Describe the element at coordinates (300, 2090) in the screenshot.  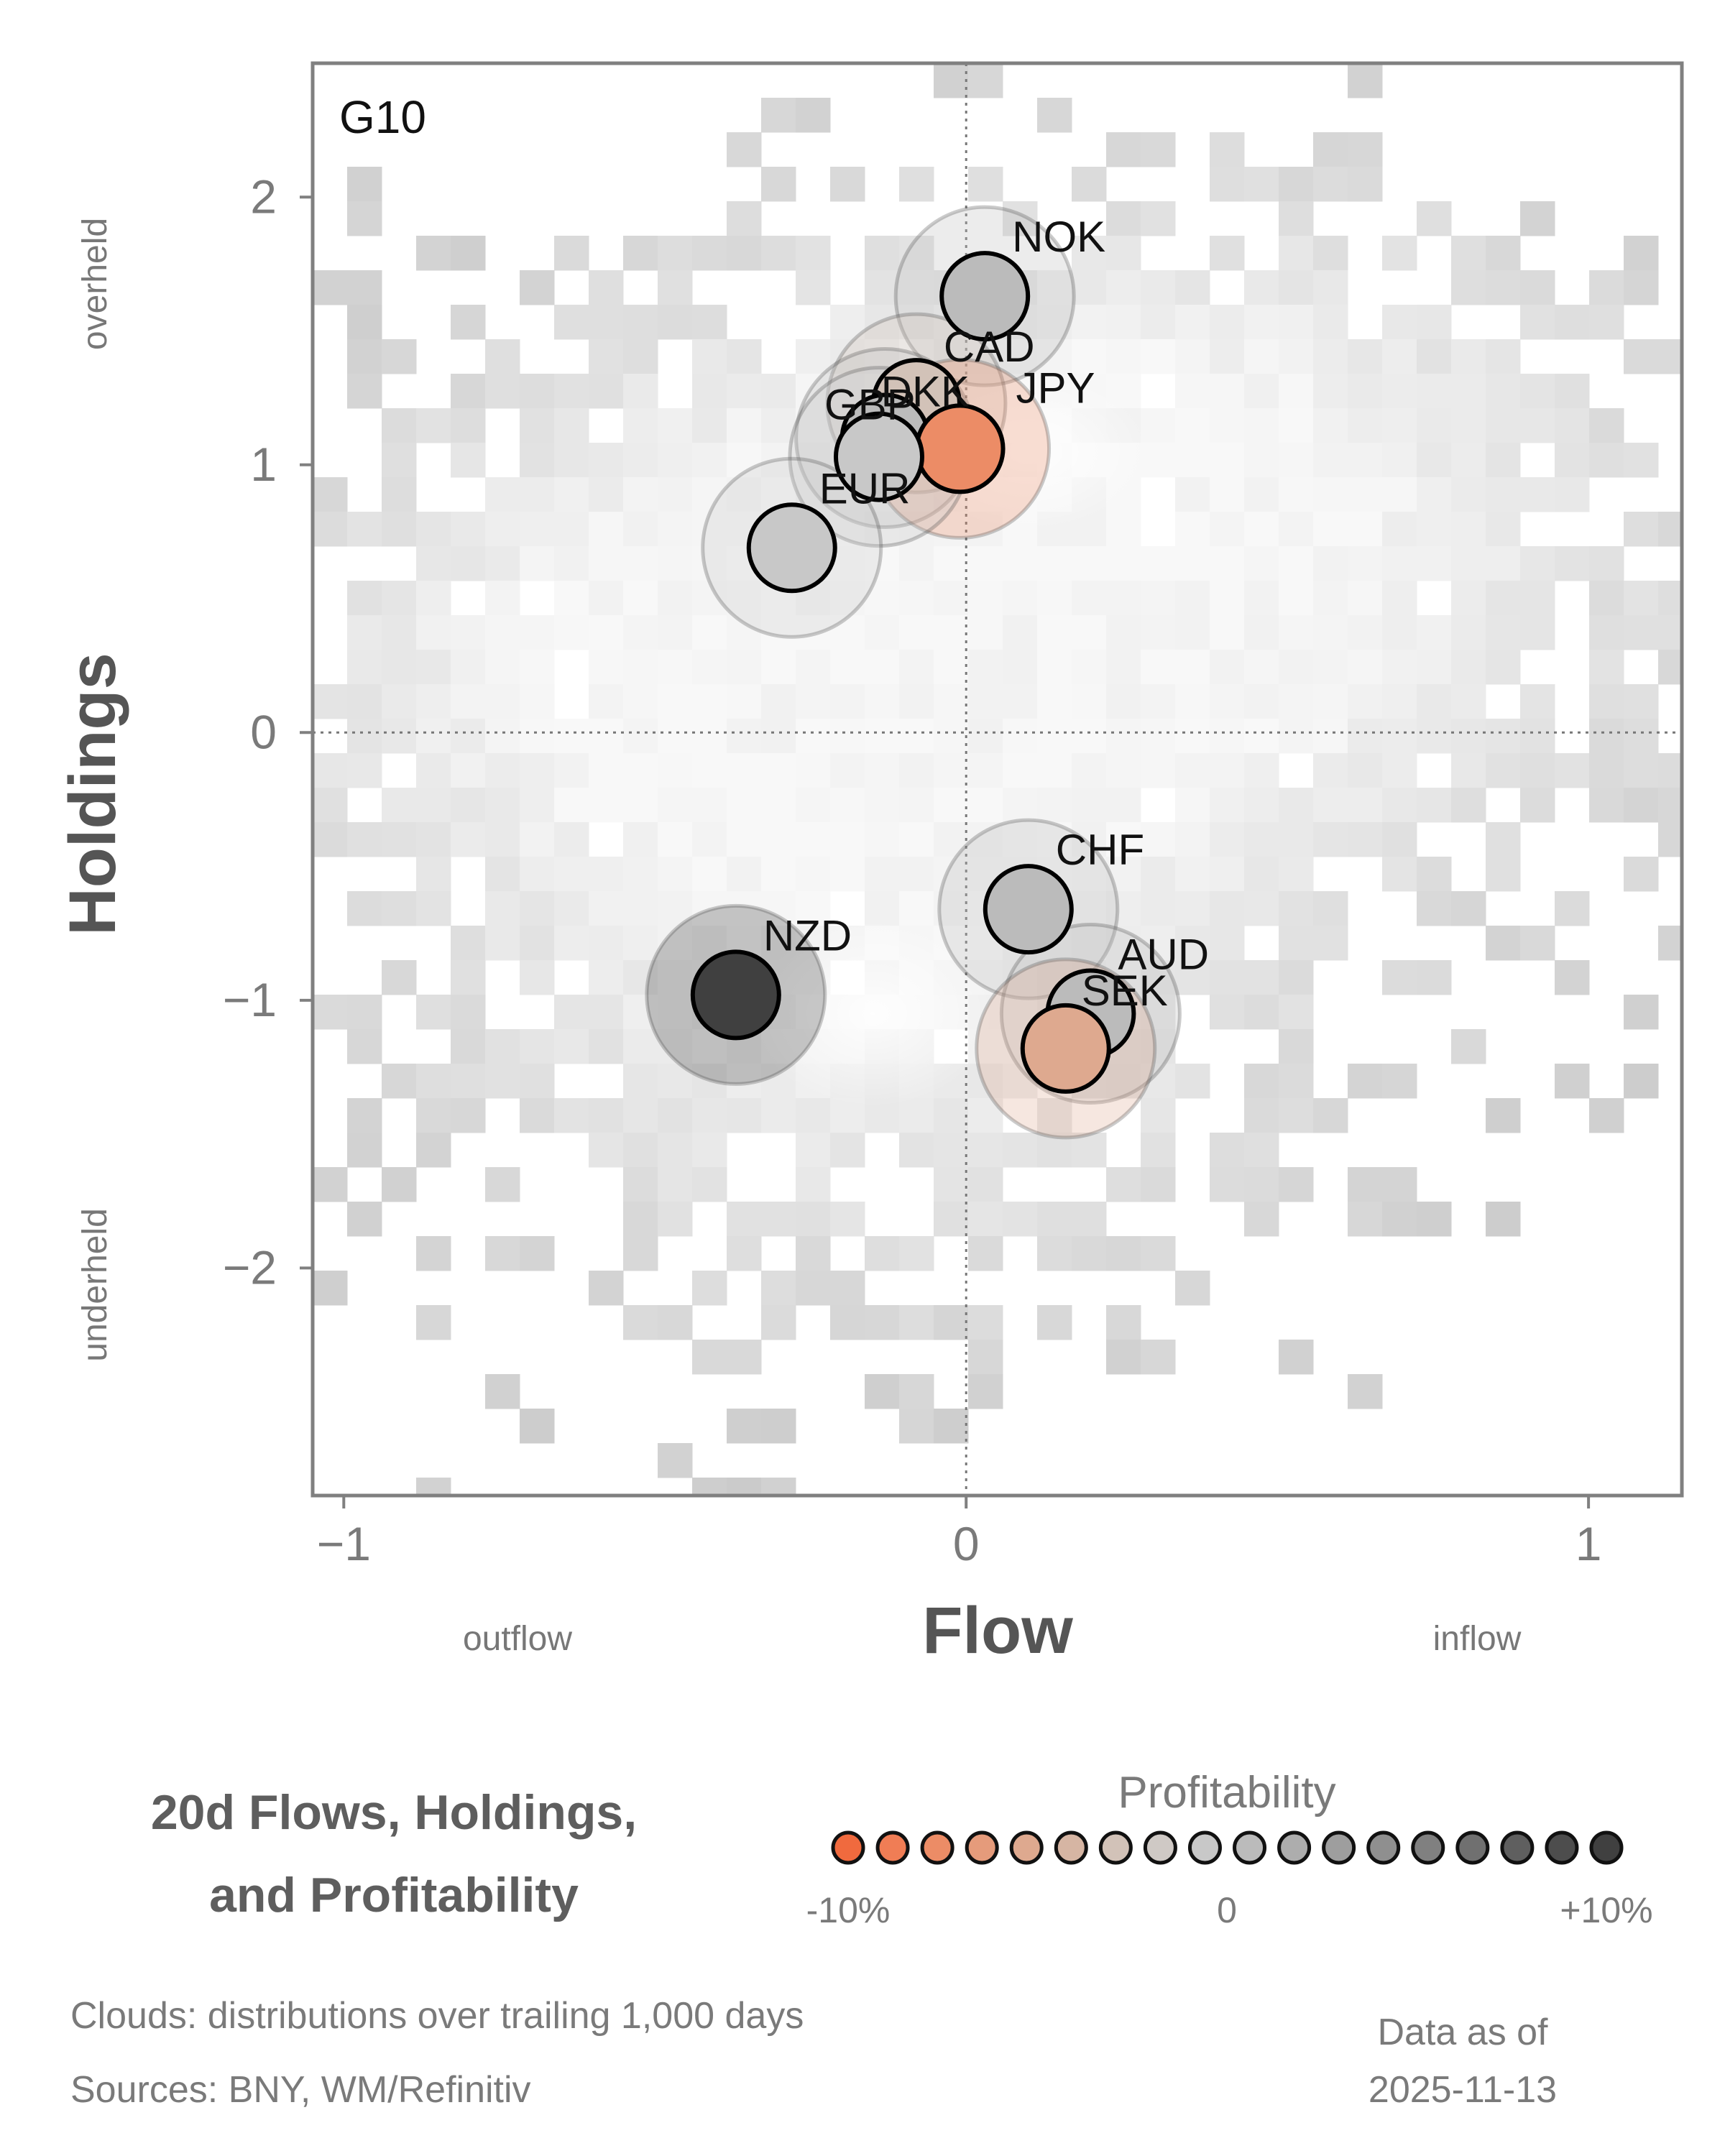
I see `sources-note: Sources: BNY, WM/Refinitiv` at that location.